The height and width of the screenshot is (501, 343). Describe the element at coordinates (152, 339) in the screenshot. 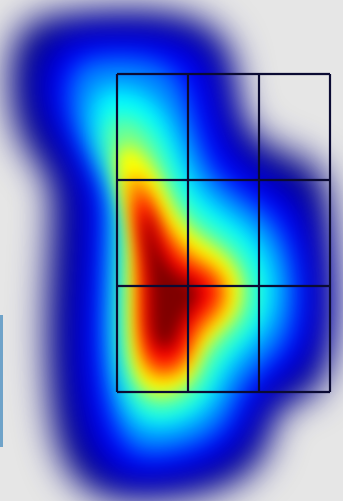

I see `grid-cell-r2-c0` at that location.